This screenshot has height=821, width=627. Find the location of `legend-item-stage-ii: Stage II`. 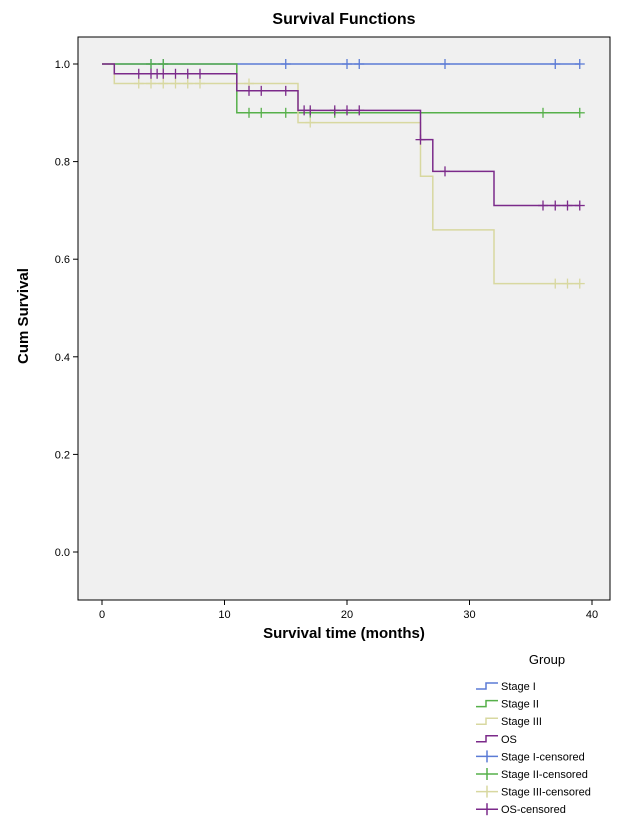

legend-item-stage-ii: Stage II is located at coordinates (507, 705).